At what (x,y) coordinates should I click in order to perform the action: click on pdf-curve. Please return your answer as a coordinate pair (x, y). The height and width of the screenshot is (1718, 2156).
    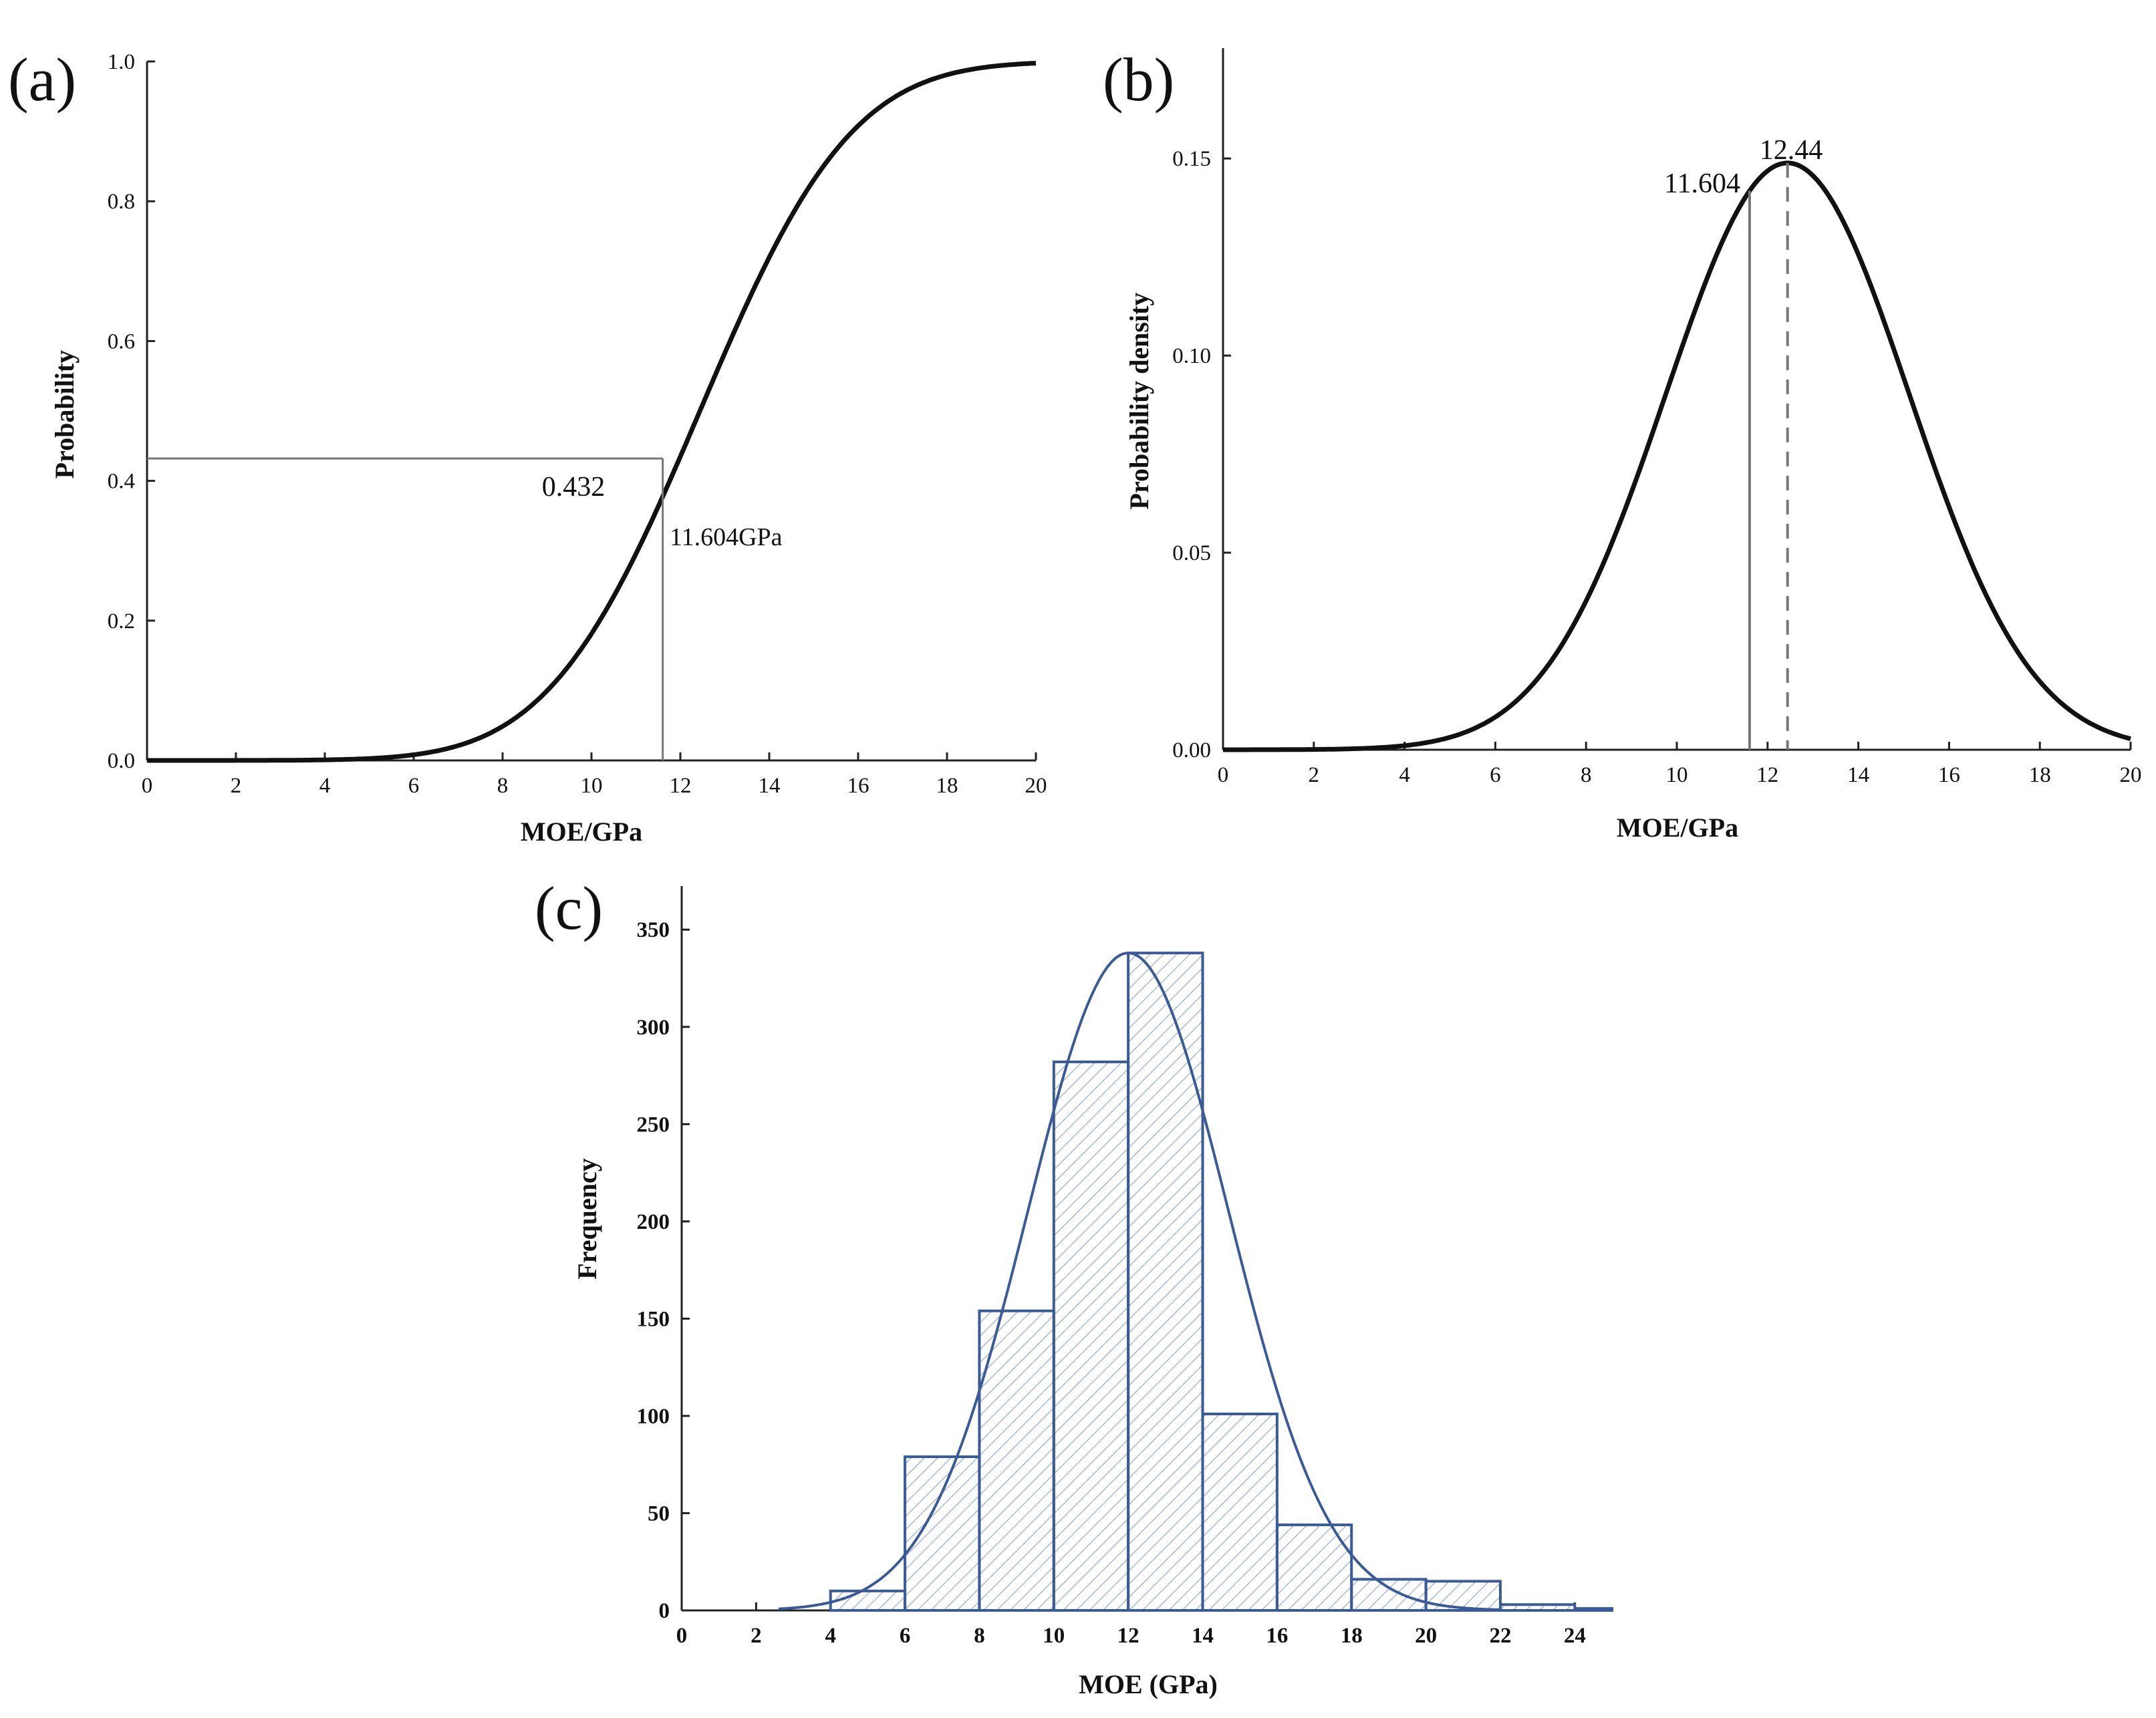
    Looking at the image, I should click on (1677, 456).